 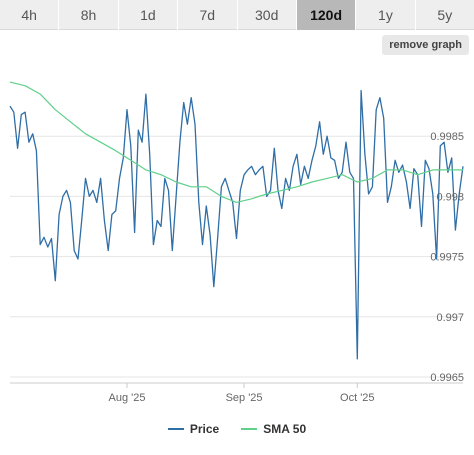 I want to click on legend-label-price: Price, so click(x=204, y=429).